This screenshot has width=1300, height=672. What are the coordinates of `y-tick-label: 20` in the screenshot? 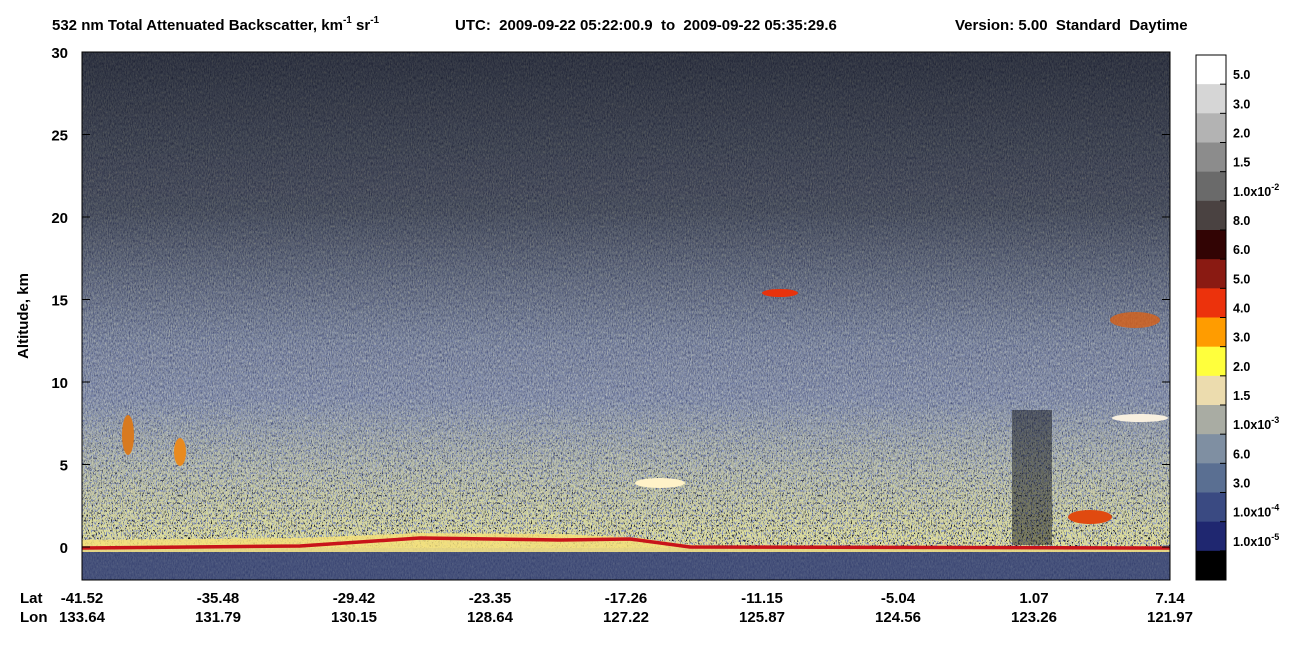 It's located at (59, 218).